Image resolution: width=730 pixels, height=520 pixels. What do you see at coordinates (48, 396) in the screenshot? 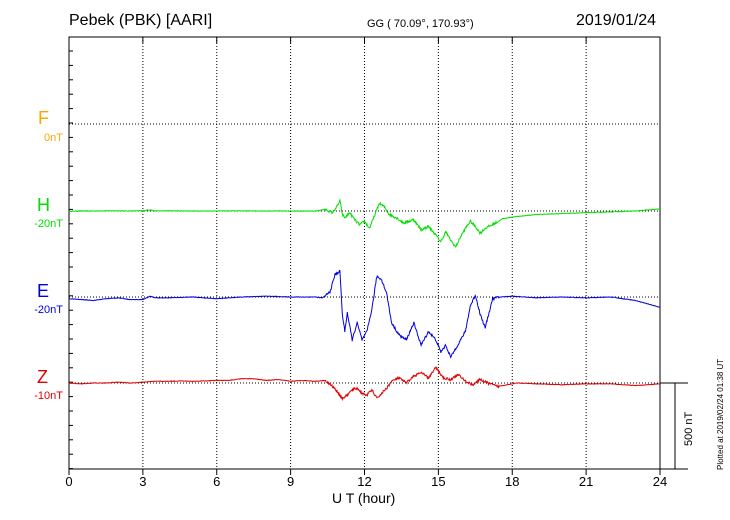
I see `channel-z-offset: -10nT` at bounding box center [48, 396].